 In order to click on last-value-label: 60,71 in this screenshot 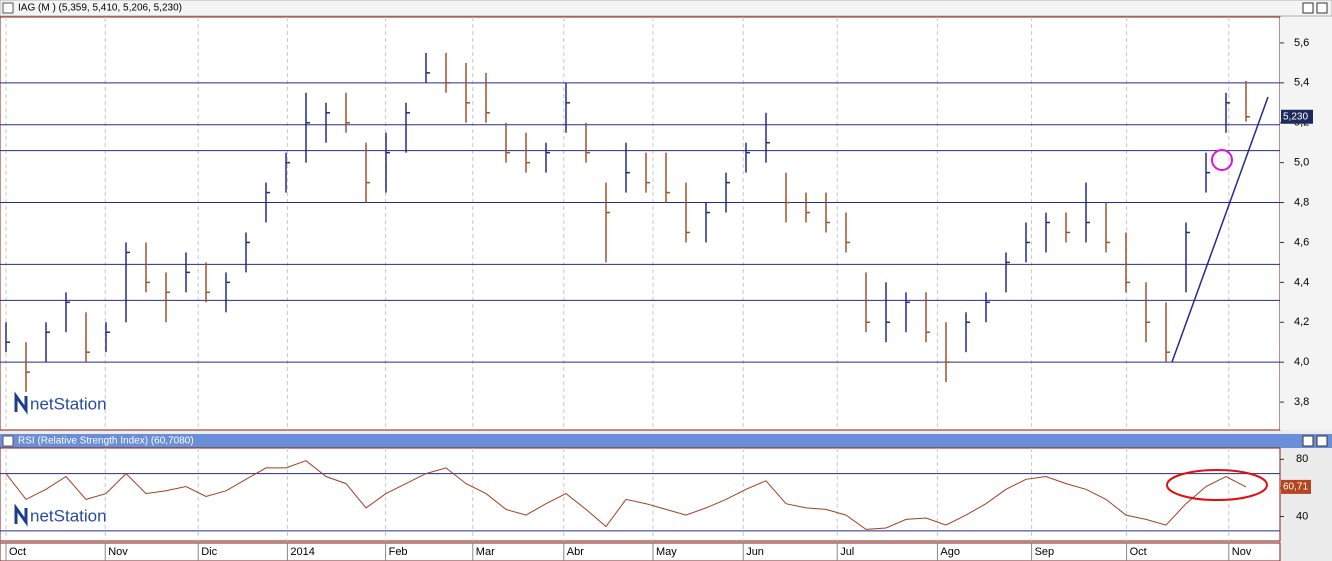, I will do `click(1295, 487)`.